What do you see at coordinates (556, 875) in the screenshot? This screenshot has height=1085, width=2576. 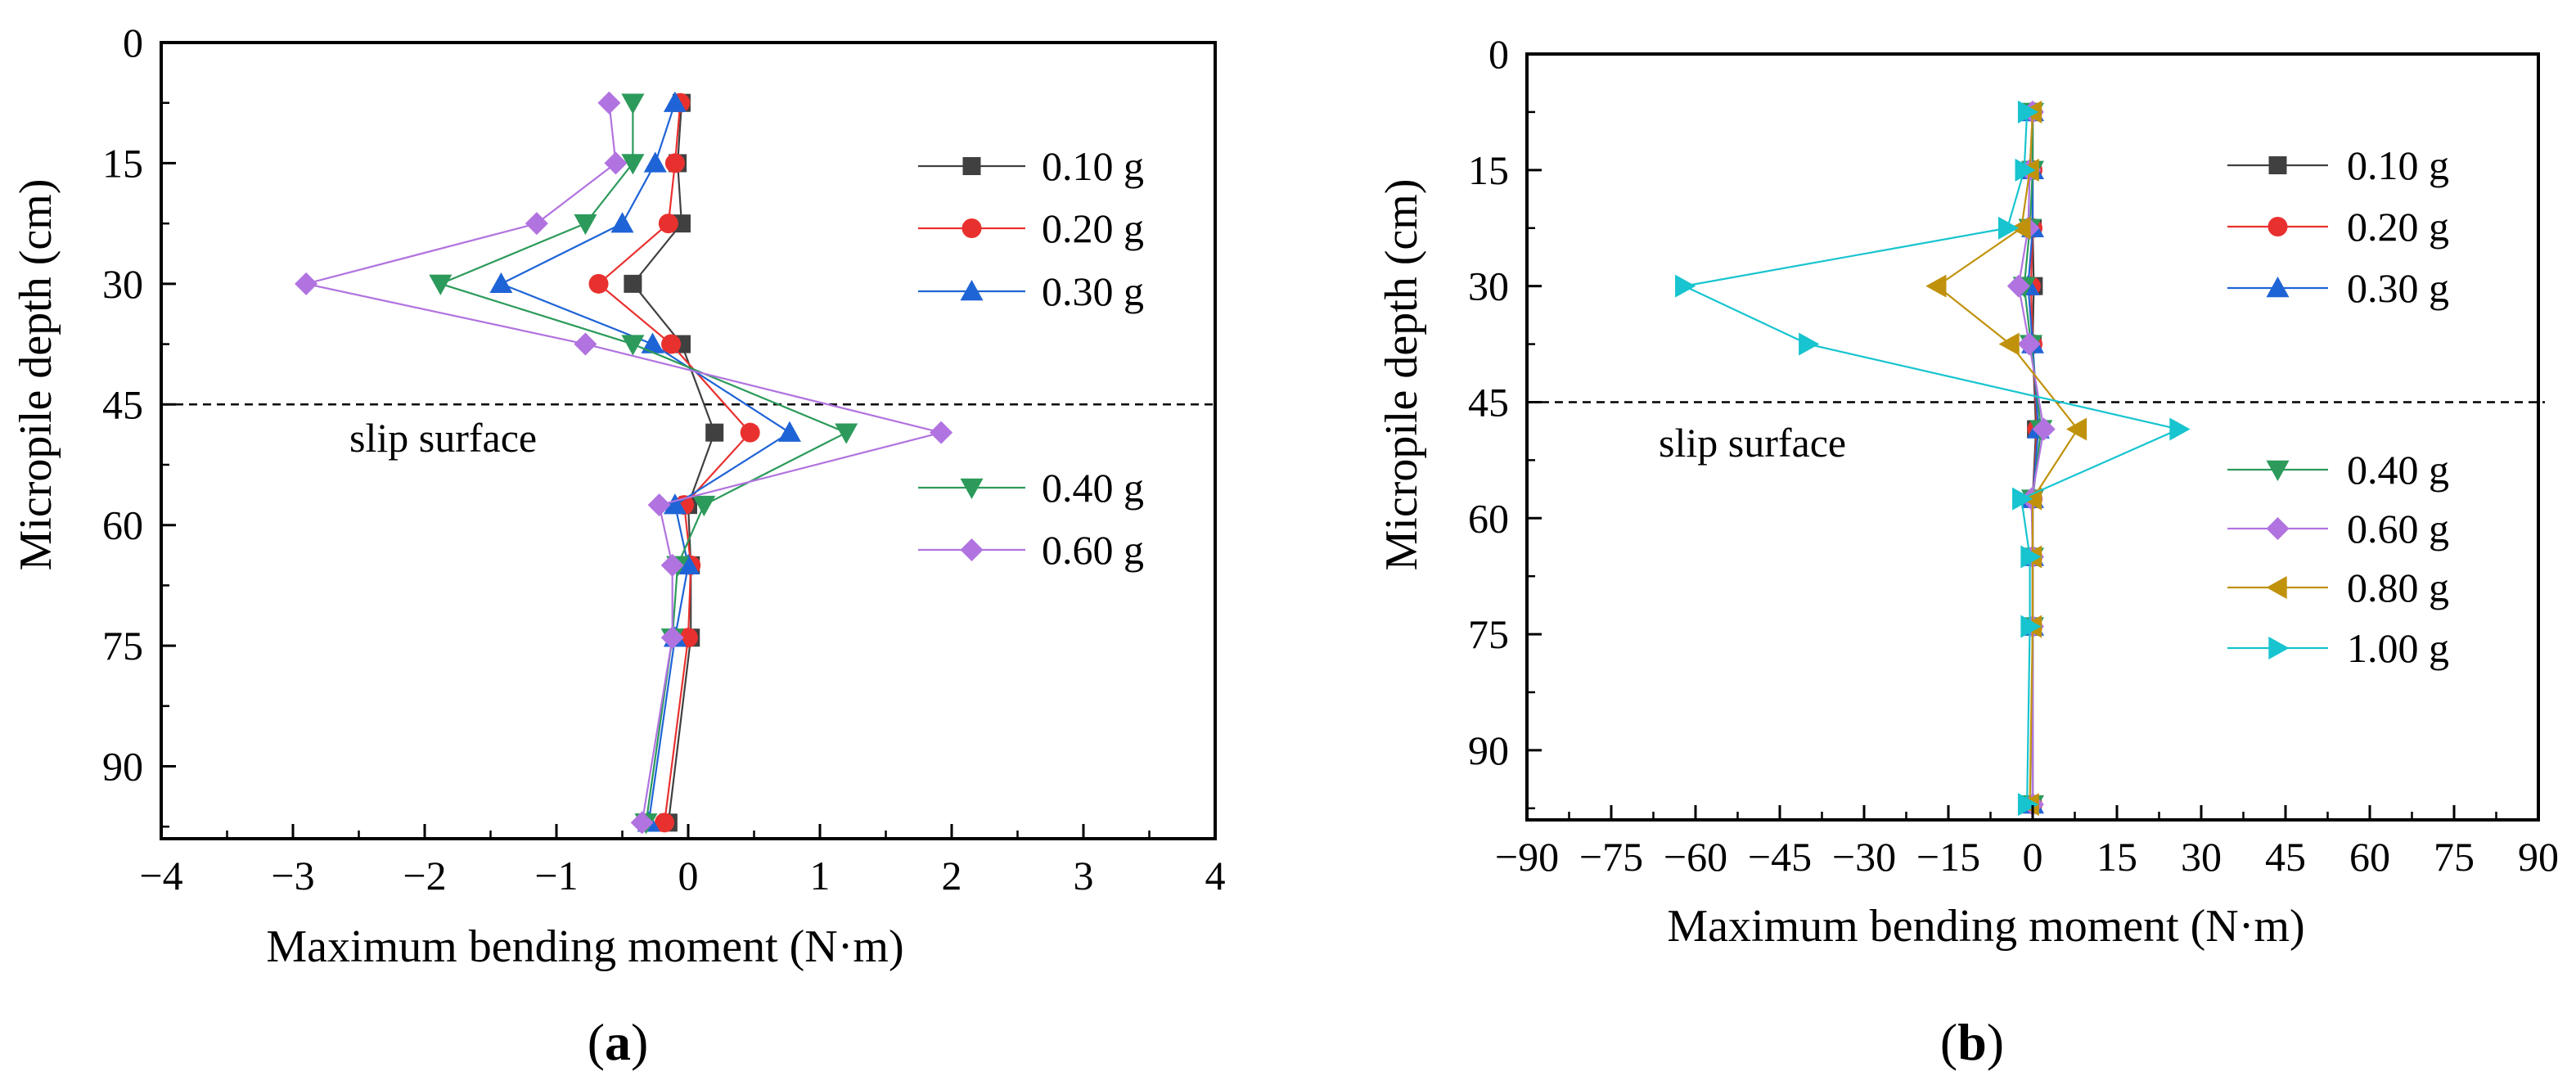 I see `x-tick-label: −1` at bounding box center [556, 875].